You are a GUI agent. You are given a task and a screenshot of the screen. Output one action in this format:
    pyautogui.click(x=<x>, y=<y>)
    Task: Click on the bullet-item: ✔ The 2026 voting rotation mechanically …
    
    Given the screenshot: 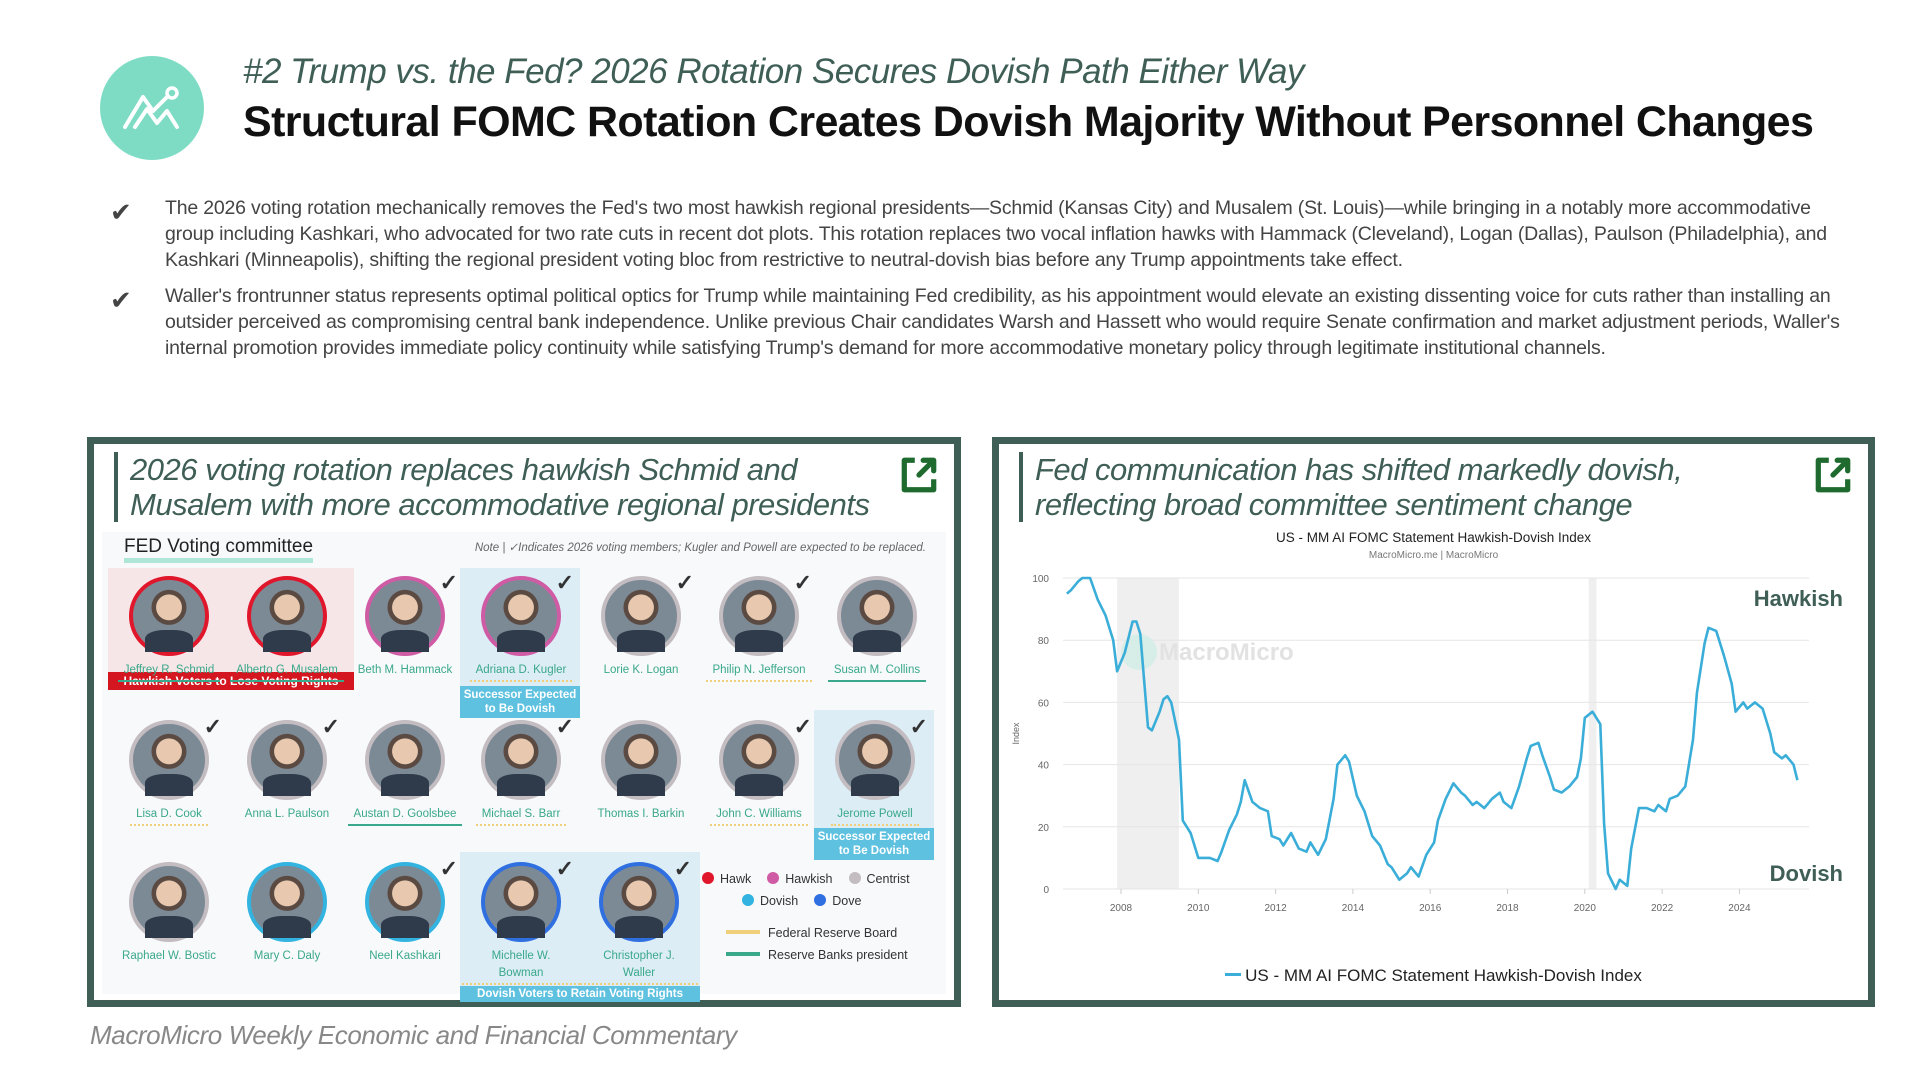 What is the action you would take?
    pyautogui.click(x=985, y=234)
    